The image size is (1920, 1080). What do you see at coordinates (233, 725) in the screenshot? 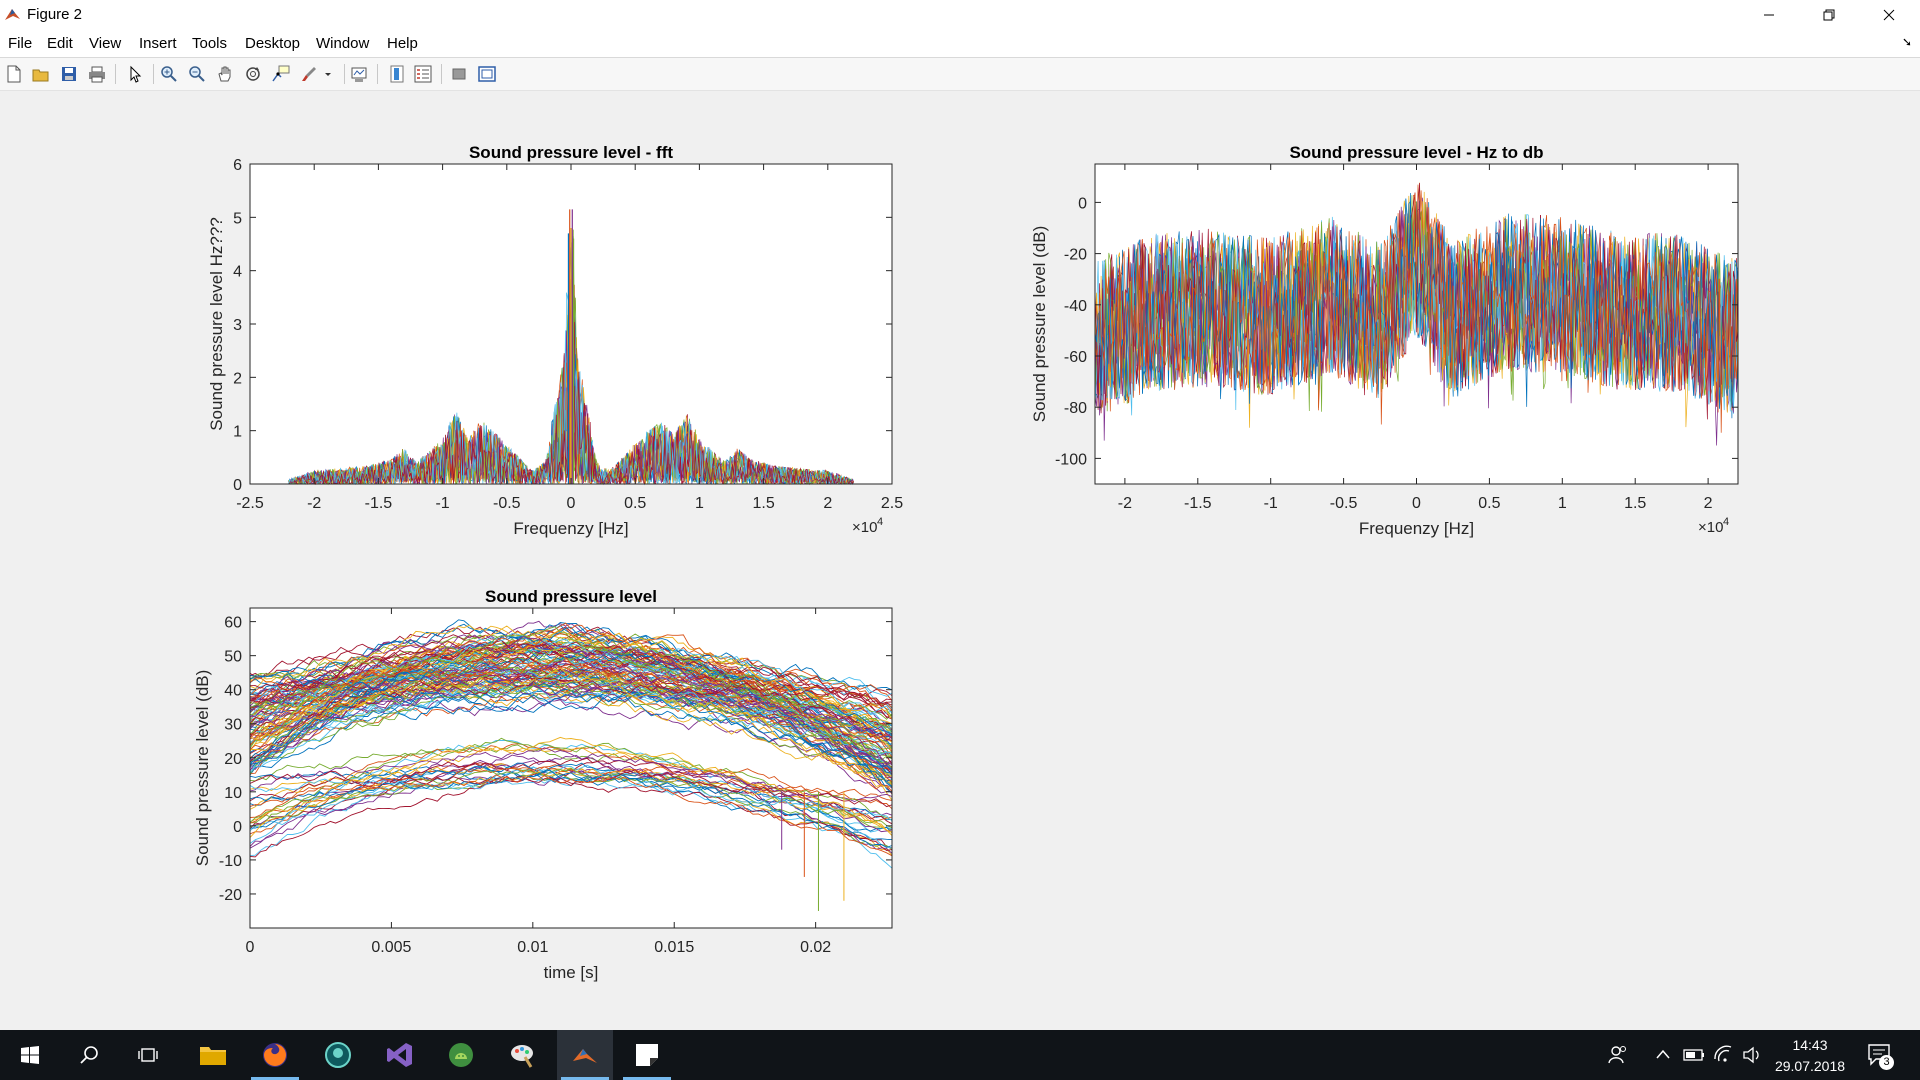
I see `y-tick-label: 30` at bounding box center [233, 725].